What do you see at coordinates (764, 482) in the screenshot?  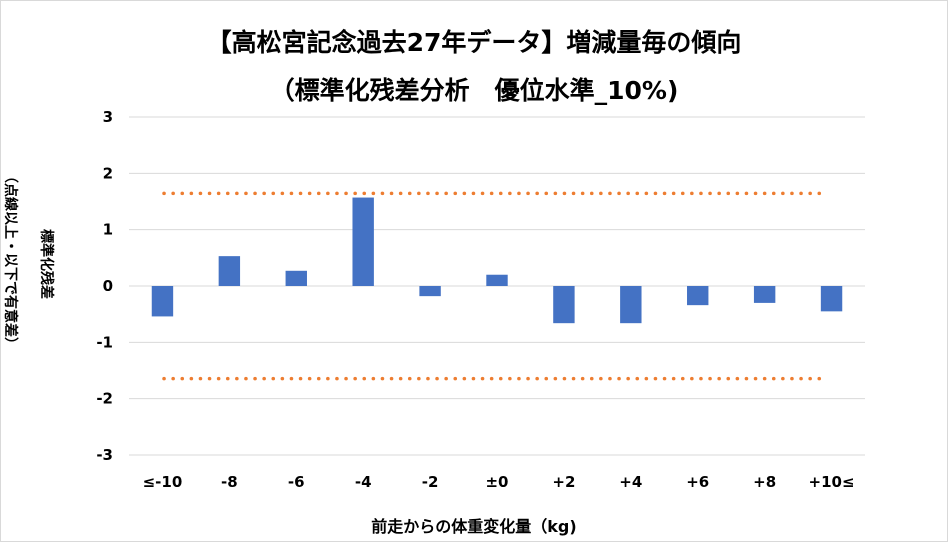 I see `x-tick-label: +8` at bounding box center [764, 482].